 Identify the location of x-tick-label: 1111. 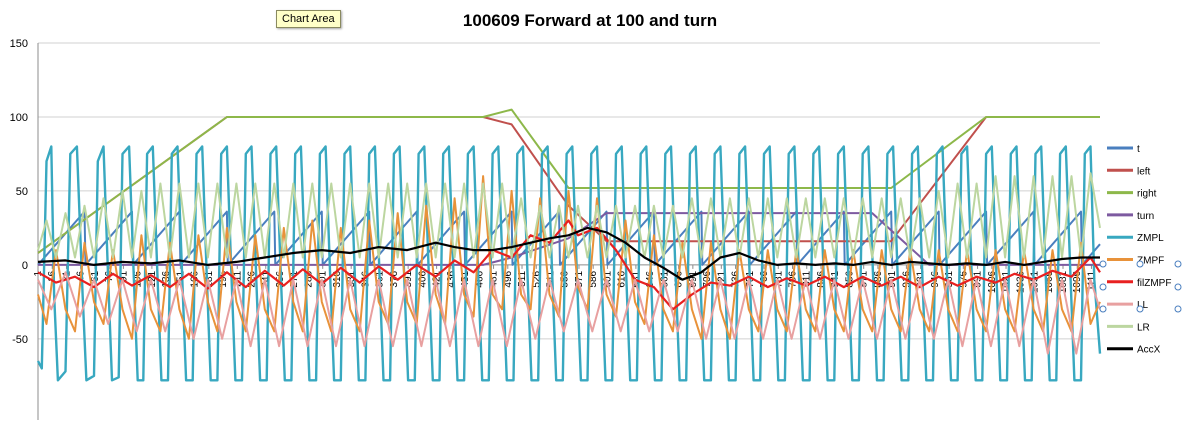
(1092, 280).